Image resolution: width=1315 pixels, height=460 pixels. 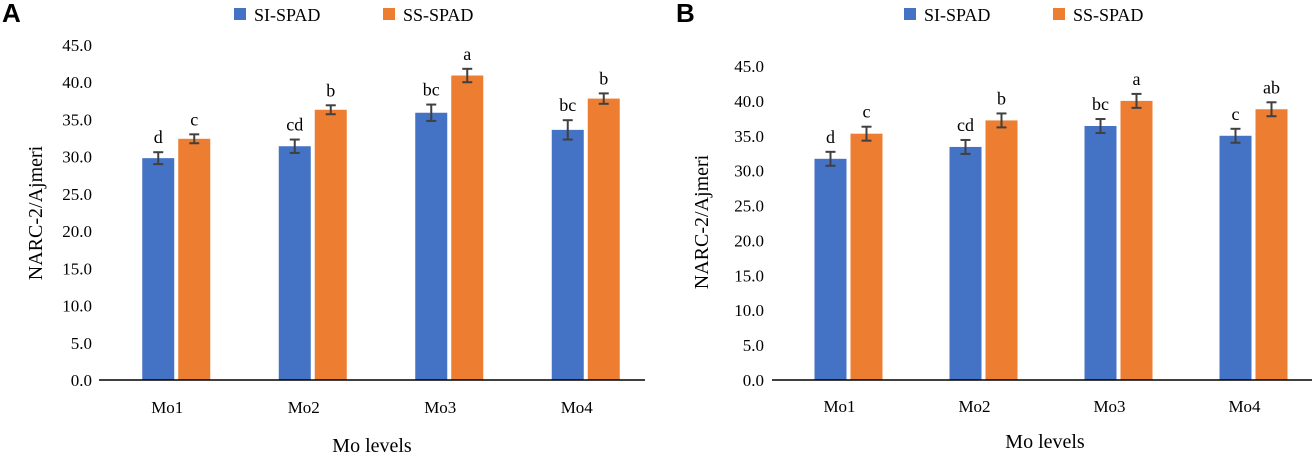 I want to click on panel-label: A, so click(x=11, y=14).